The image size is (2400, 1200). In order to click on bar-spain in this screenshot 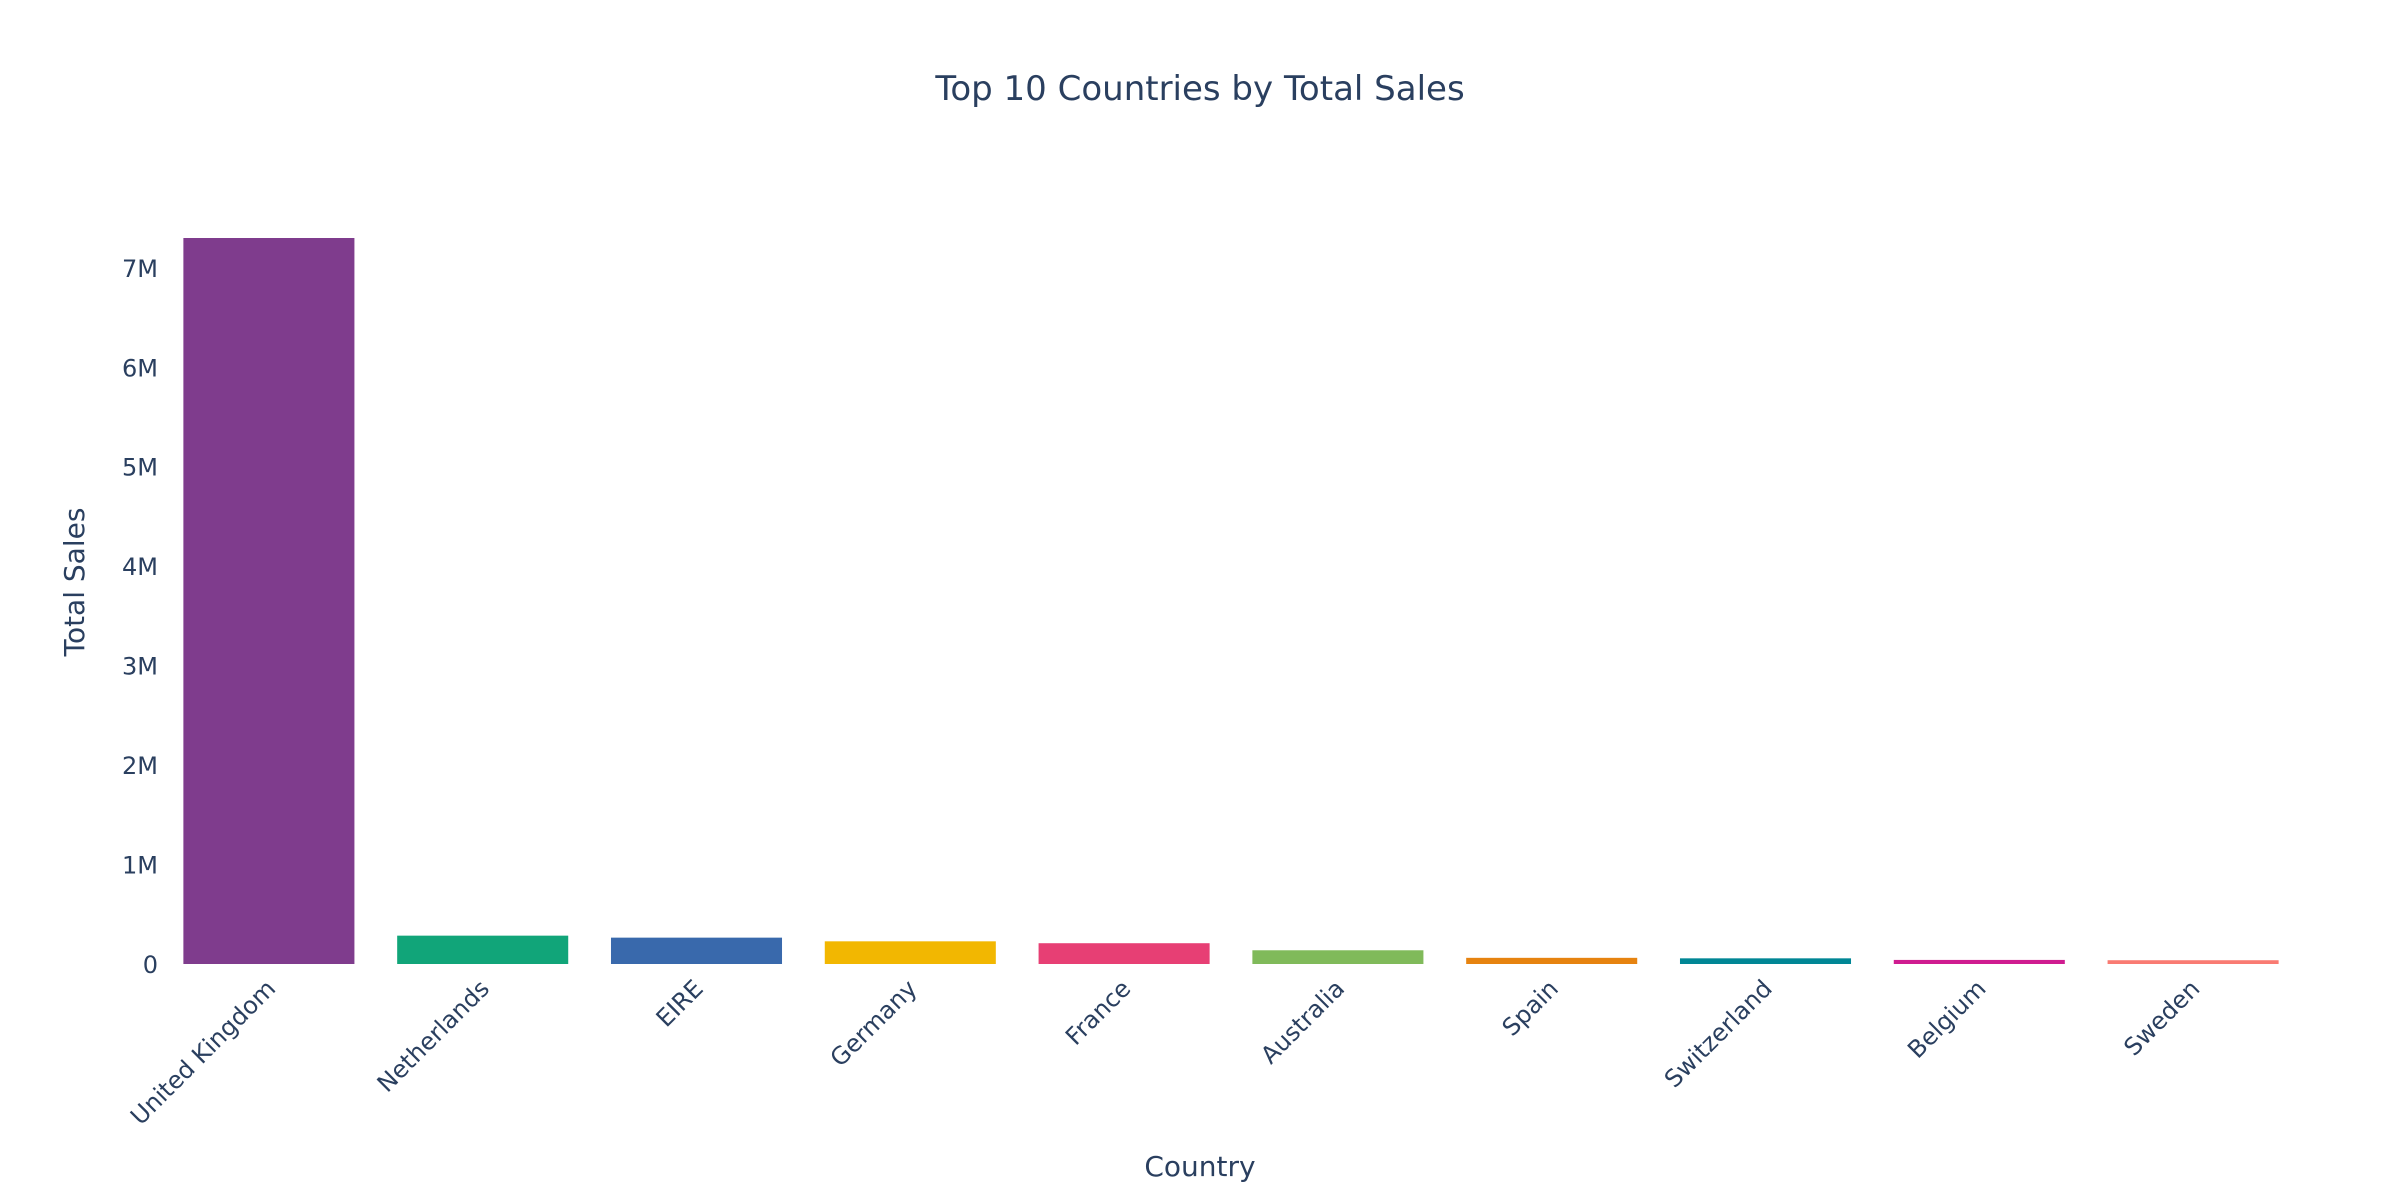, I will do `click(1552, 960)`.